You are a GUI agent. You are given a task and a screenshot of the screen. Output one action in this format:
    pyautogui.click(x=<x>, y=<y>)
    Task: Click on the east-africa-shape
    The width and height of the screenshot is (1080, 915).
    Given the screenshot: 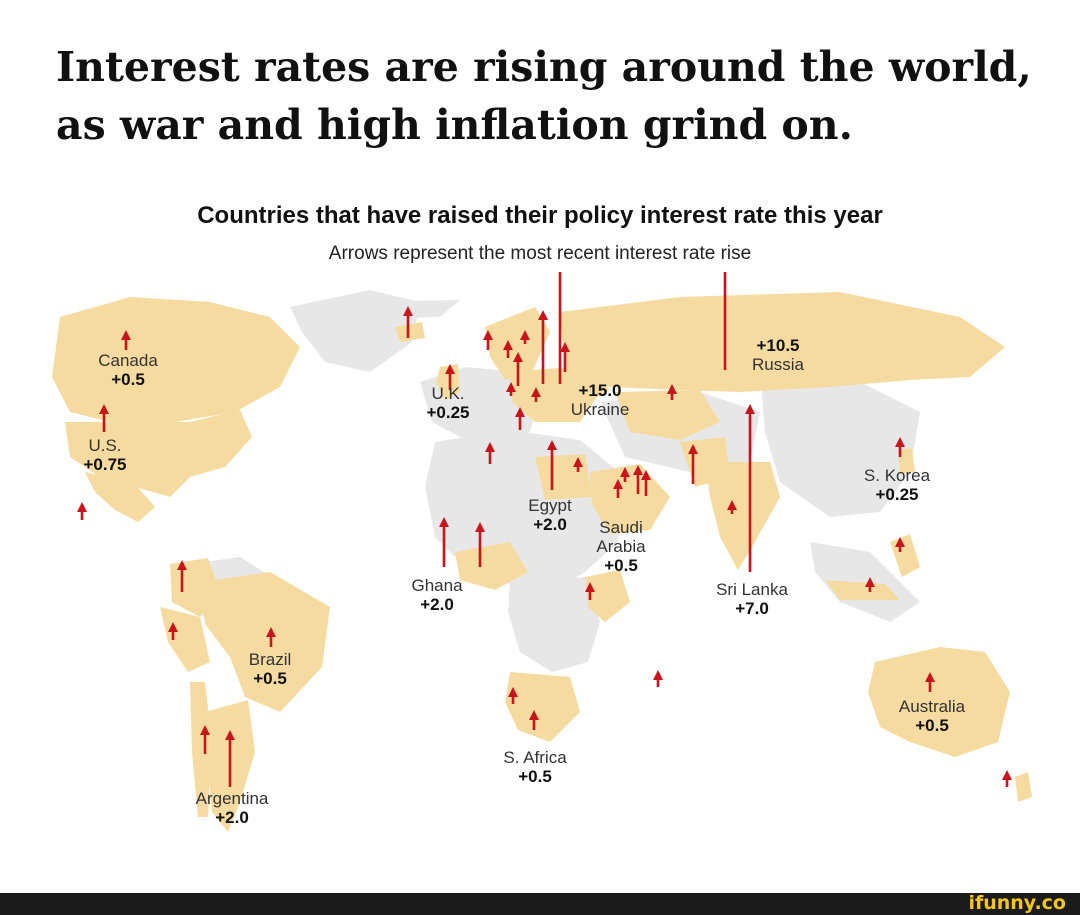 What is the action you would take?
    pyautogui.click(x=607, y=596)
    